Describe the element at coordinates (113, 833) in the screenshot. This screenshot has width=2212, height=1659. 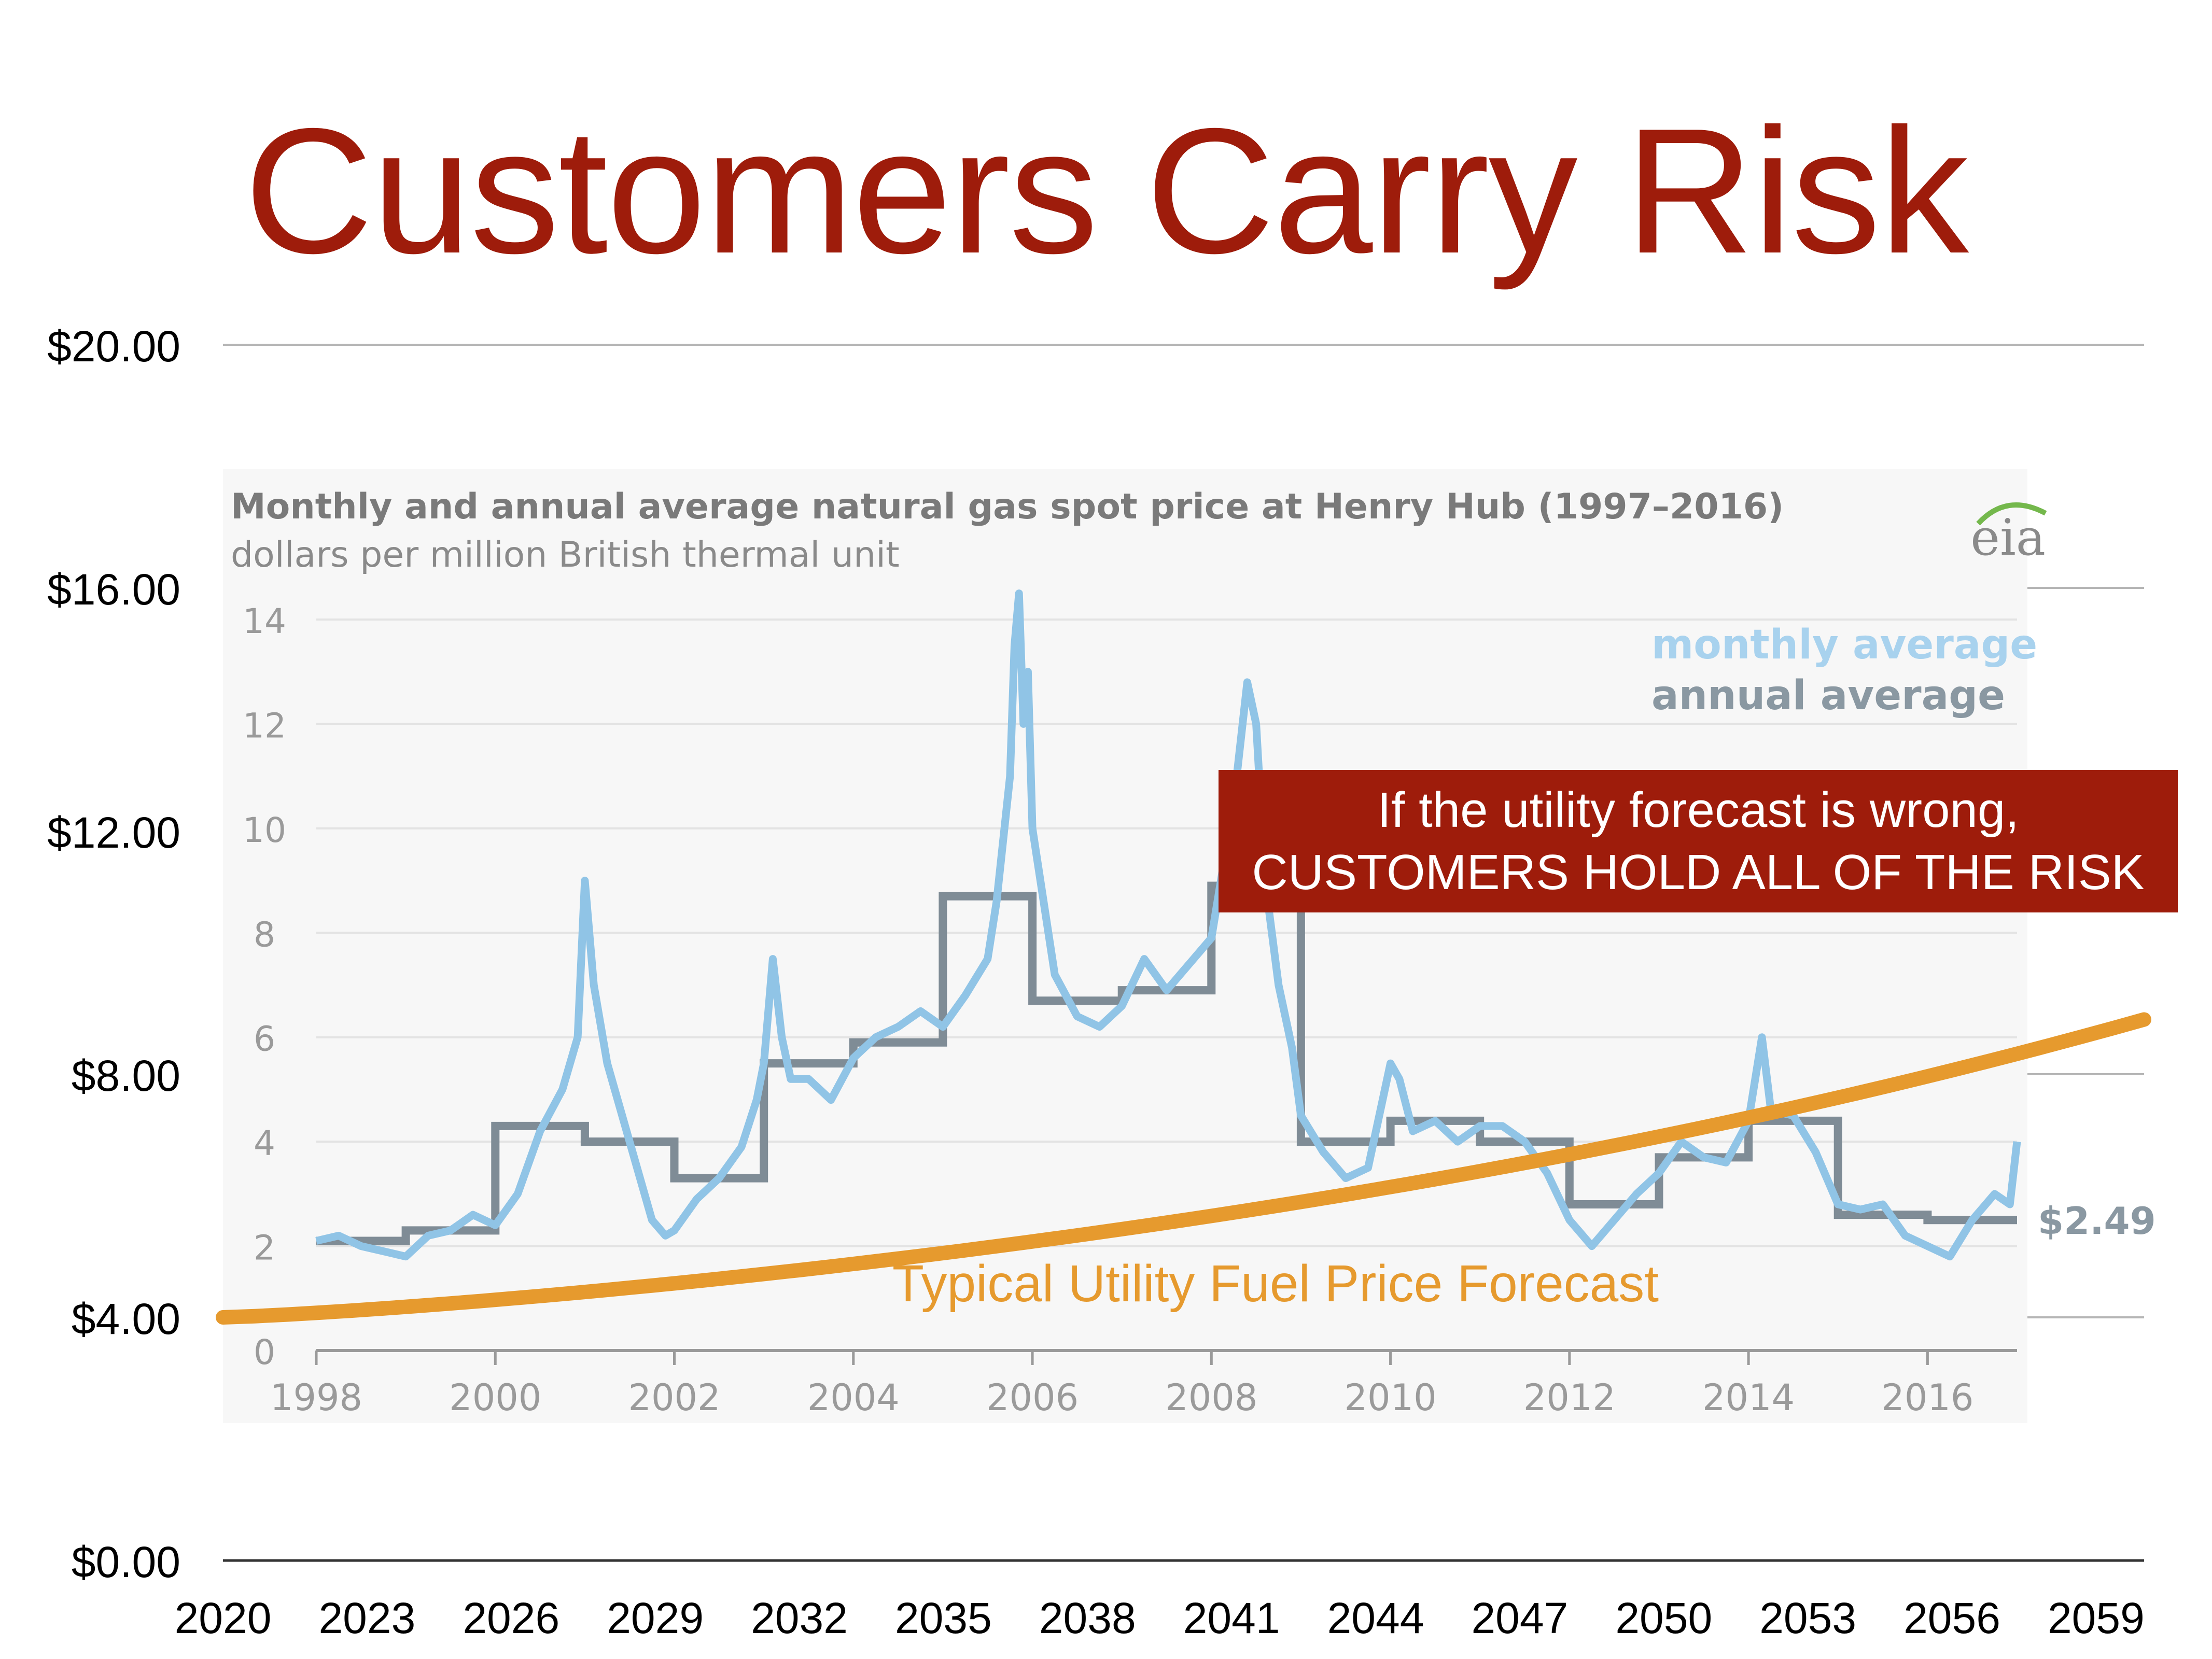
I see `outer-y-tick: $12.00` at that location.